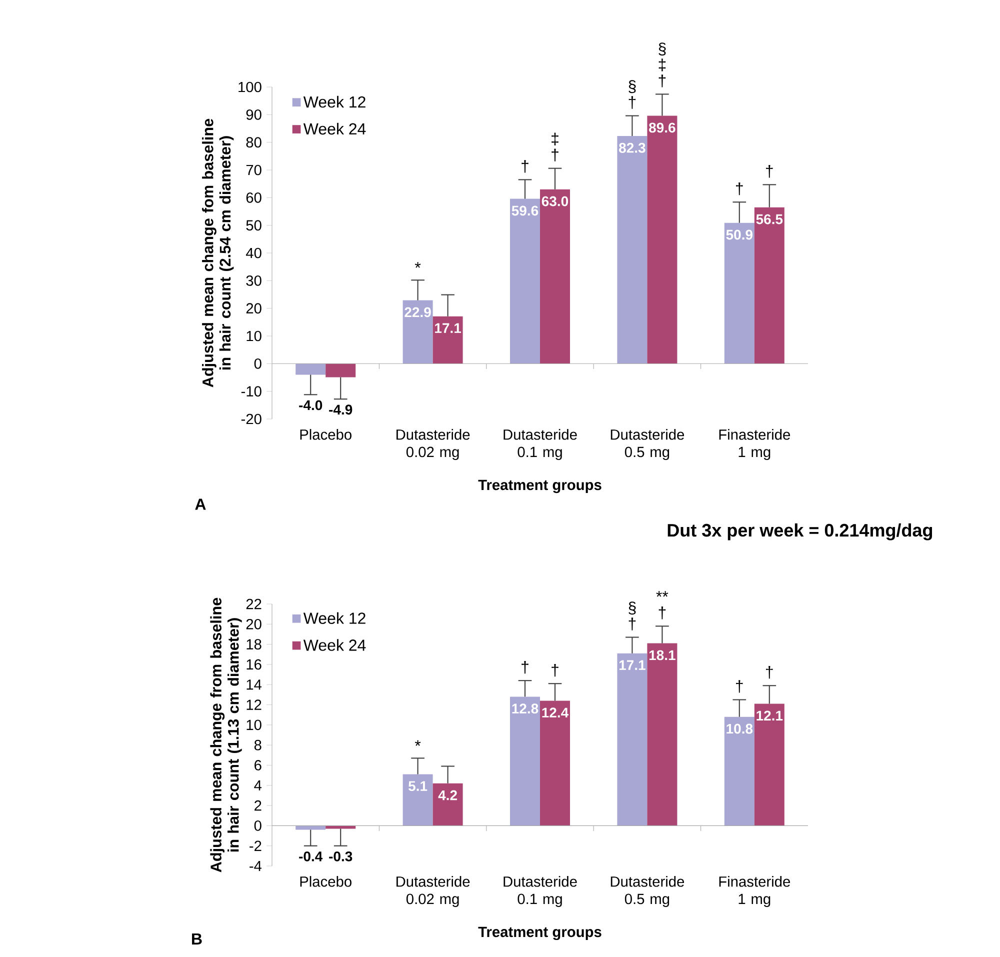 Image resolution: width=1000 pixels, height=957 pixels. Describe the element at coordinates (254, 114) in the screenshot. I see `y-tick-label: 90` at that location.